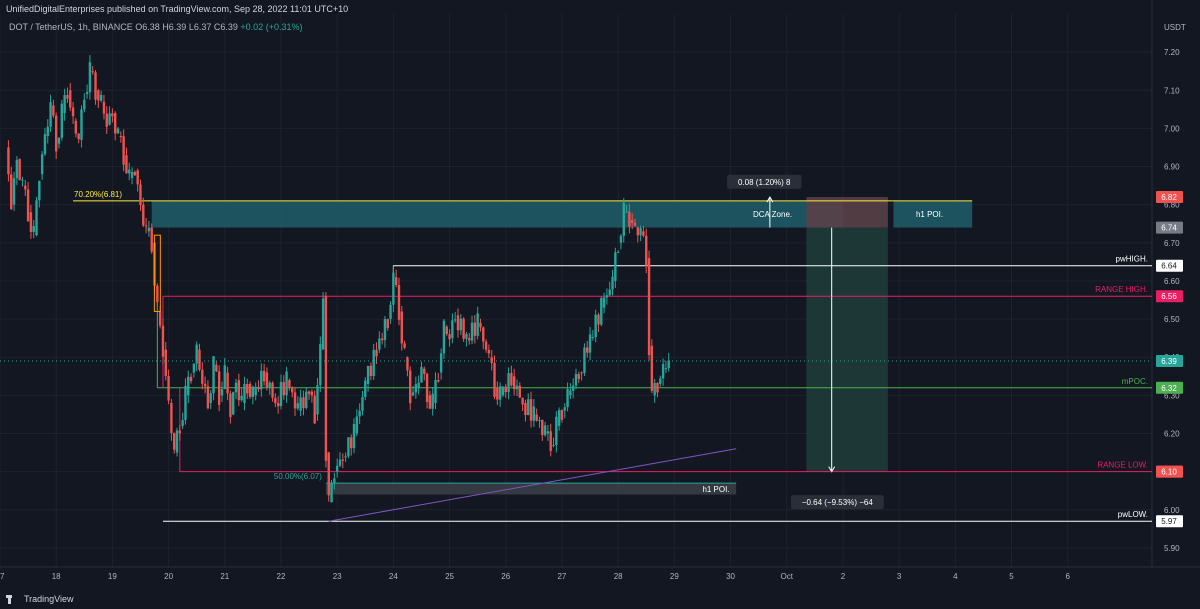 The width and height of the screenshot is (1200, 609). Describe the element at coordinates (1172, 548) in the screenshot. I see `price-tick-label: 5.90` at that location.